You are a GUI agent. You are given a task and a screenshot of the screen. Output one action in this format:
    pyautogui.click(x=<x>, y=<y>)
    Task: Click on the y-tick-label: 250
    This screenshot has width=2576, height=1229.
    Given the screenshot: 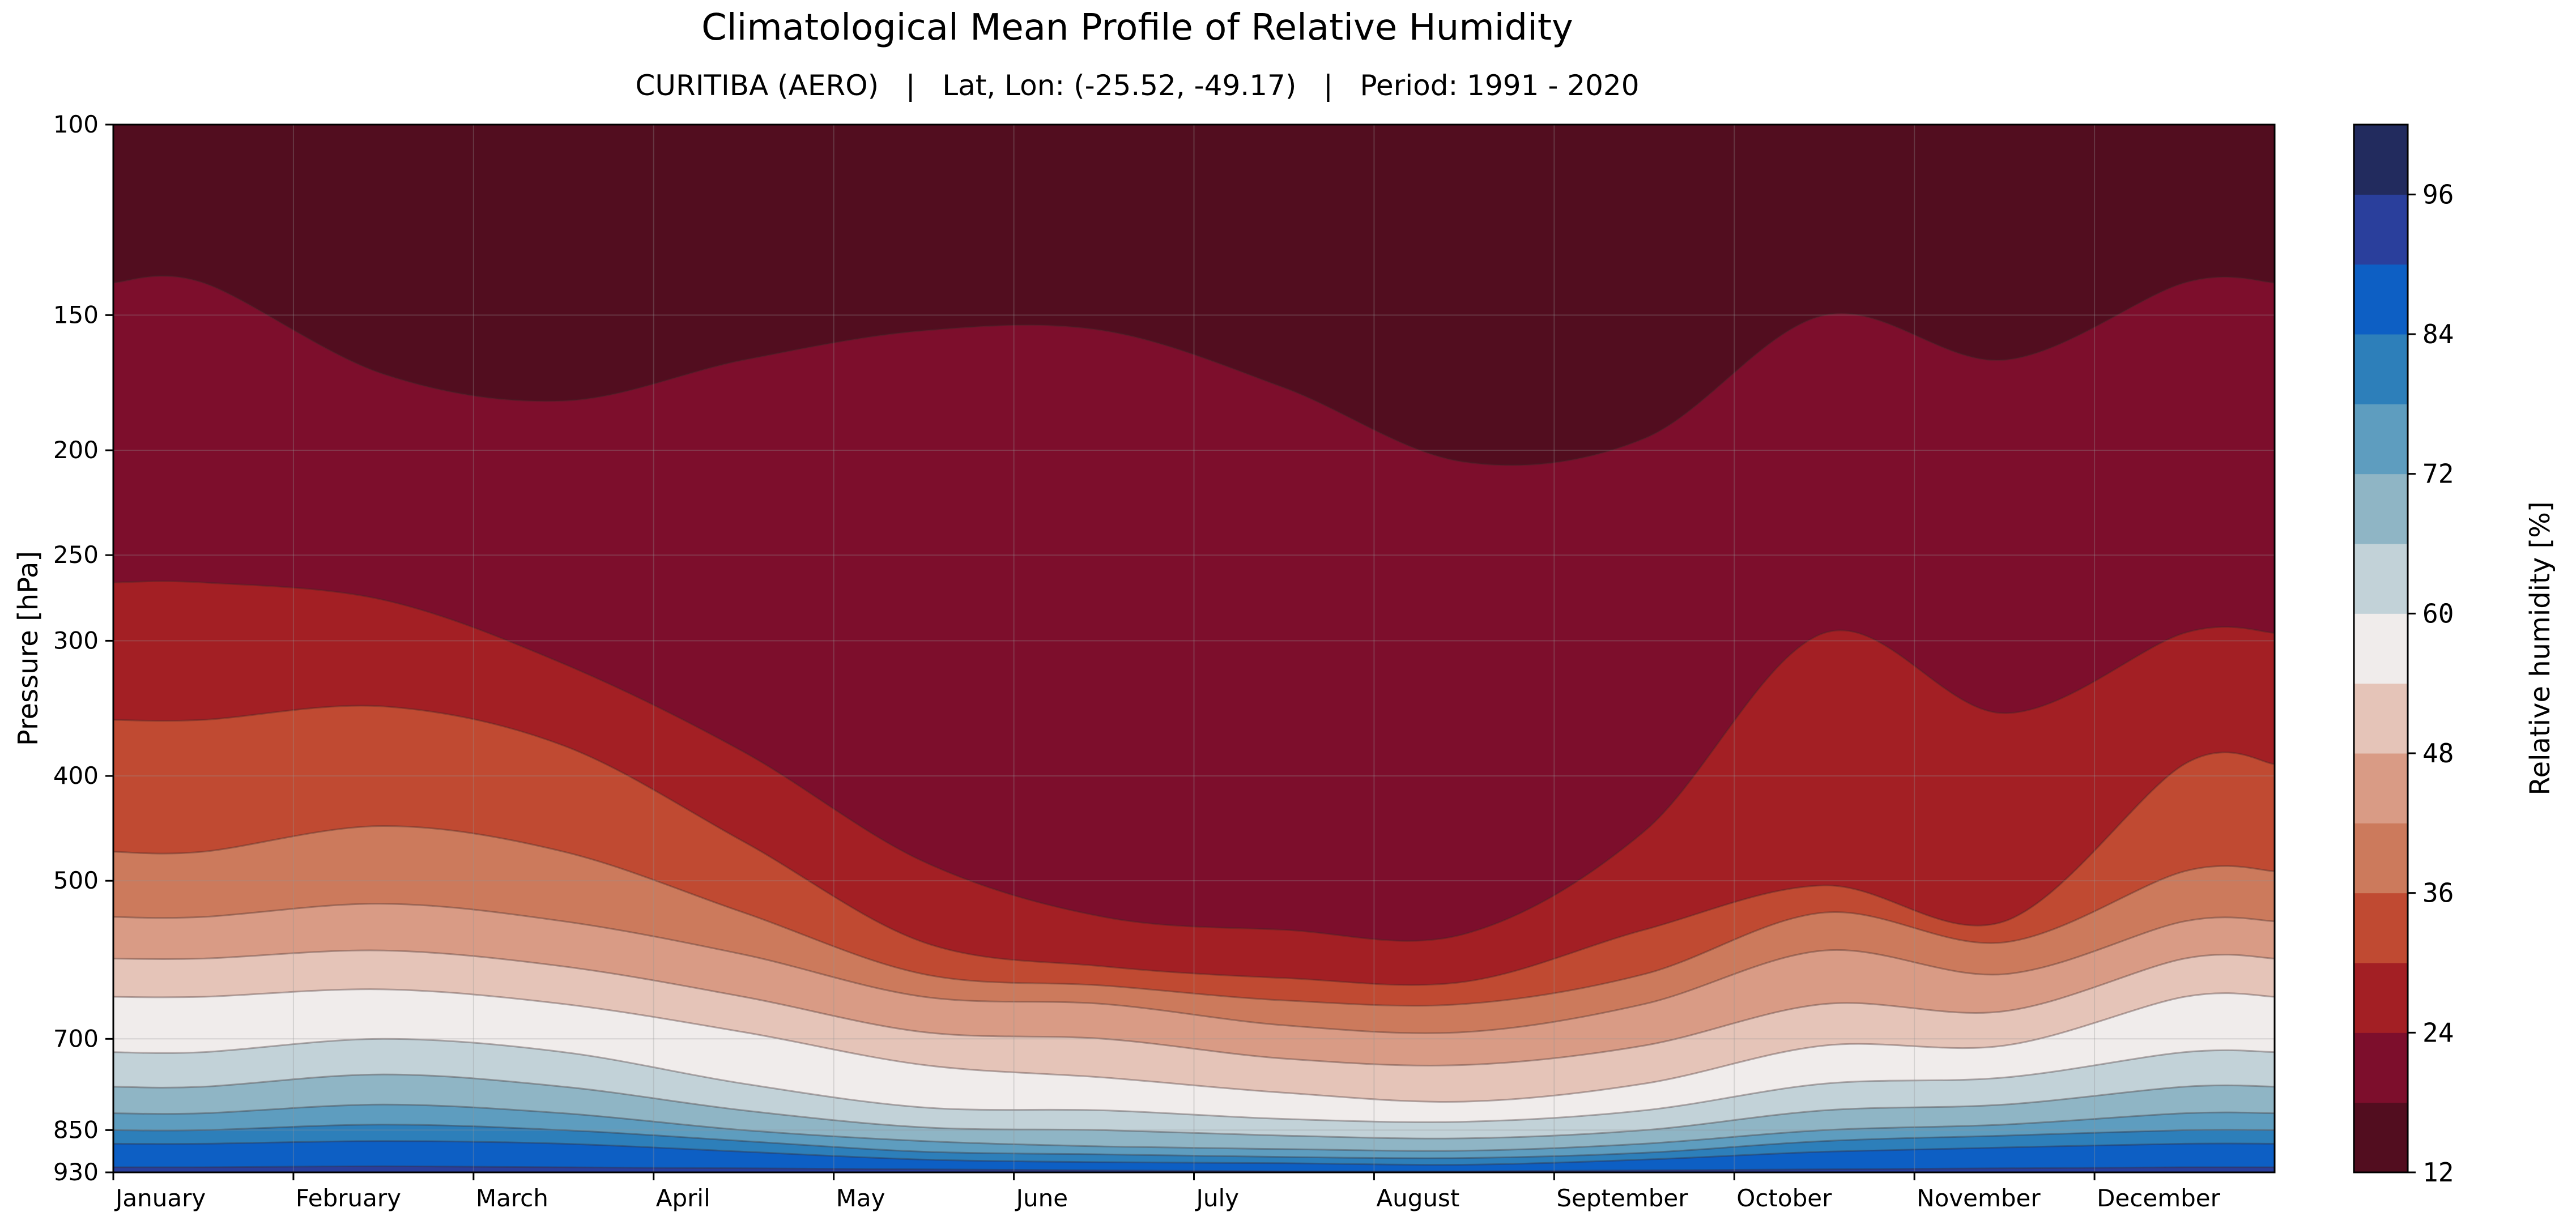 What is the action you would take?
    pyautogui.click(x=76, y=555)
    